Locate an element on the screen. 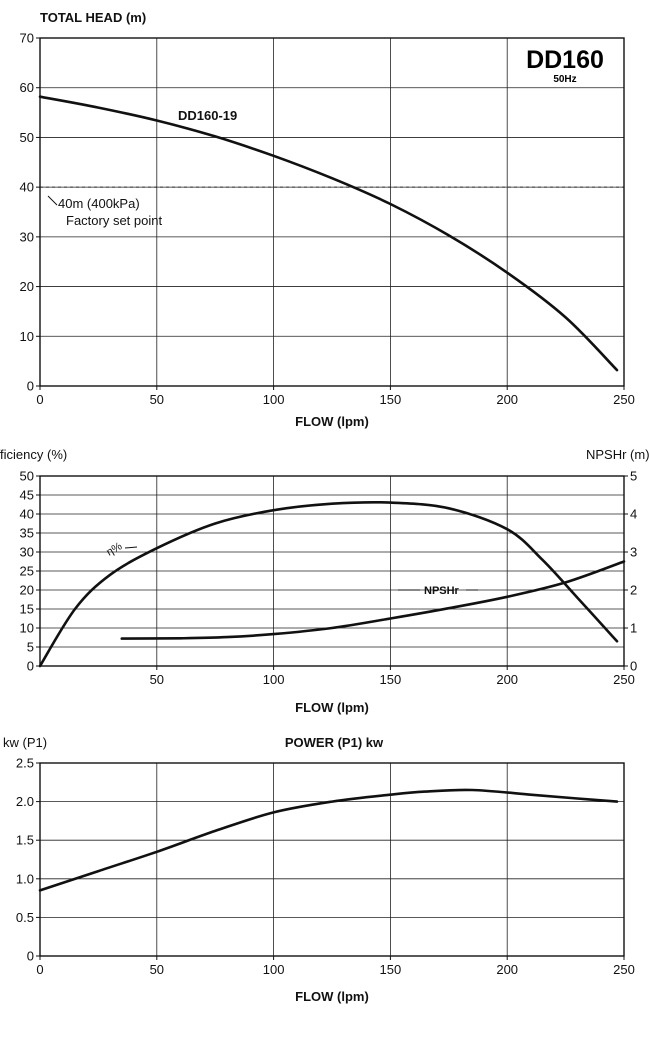  head-chart-title: TOTAL HEAD (m) is located at coordinates (93, 17).